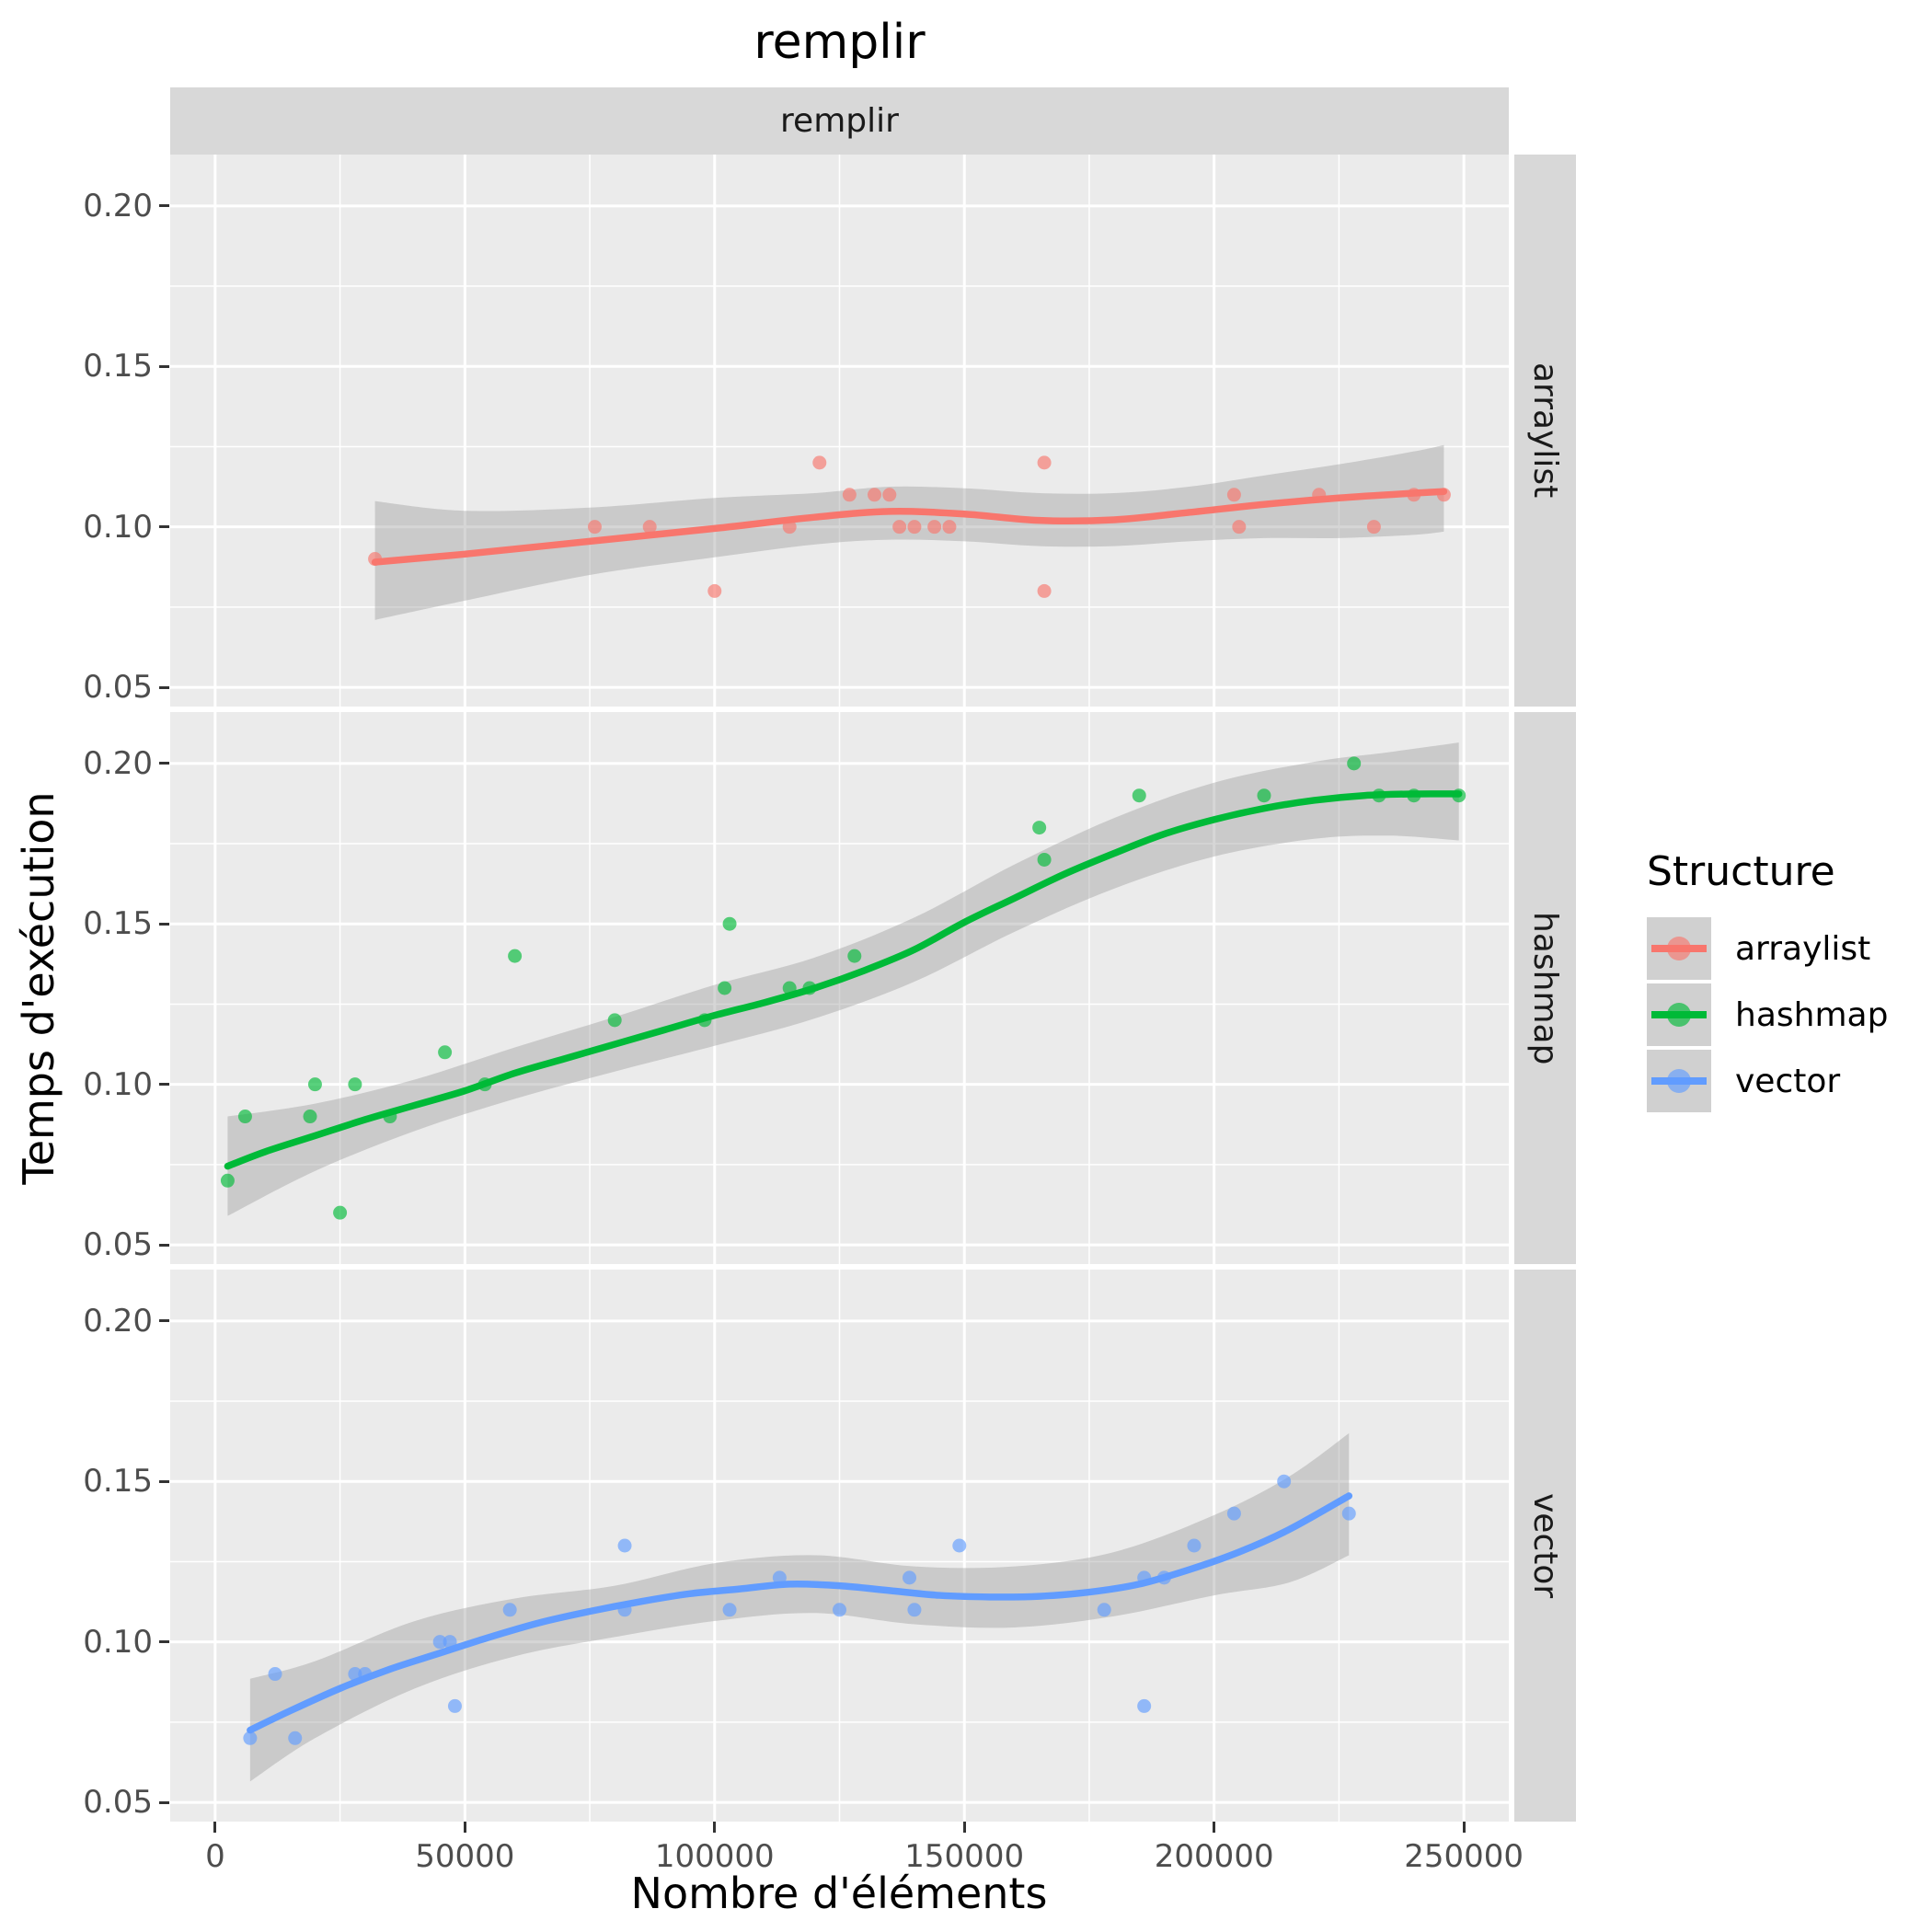 The height and width of the screenshot is (1932, 1932). What do you see at coordinates (1803, 949) in the screenshot?
I see `legend-label-arraylist: arraylist` at bounding box center [1803, 949].